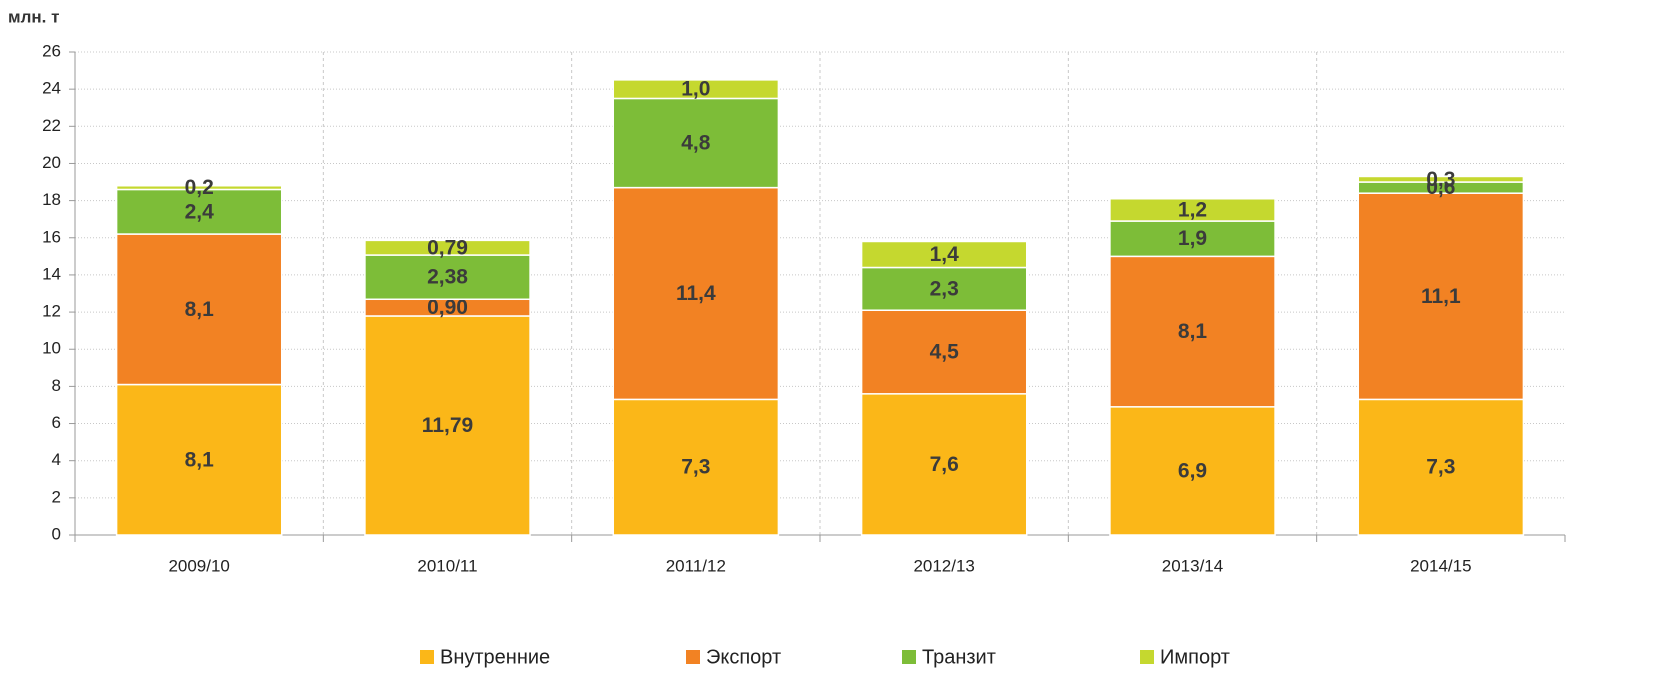 This screenshot has width=1673, height=683. What do you see at coordinates (51, 50) in the screenshot?
I see `y-tick-label: 26` at bounding box center [51, 50].